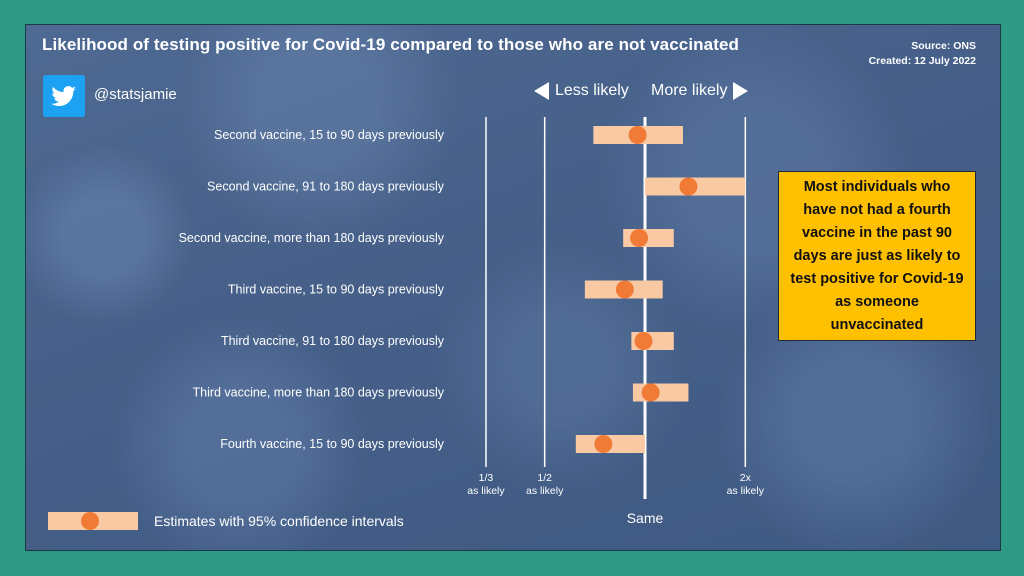 Image resolution: width=1024 pixels, height=576 pixels. I want to click on legend-label: Estimates with 95% confidence intervals, so click(279, 521).